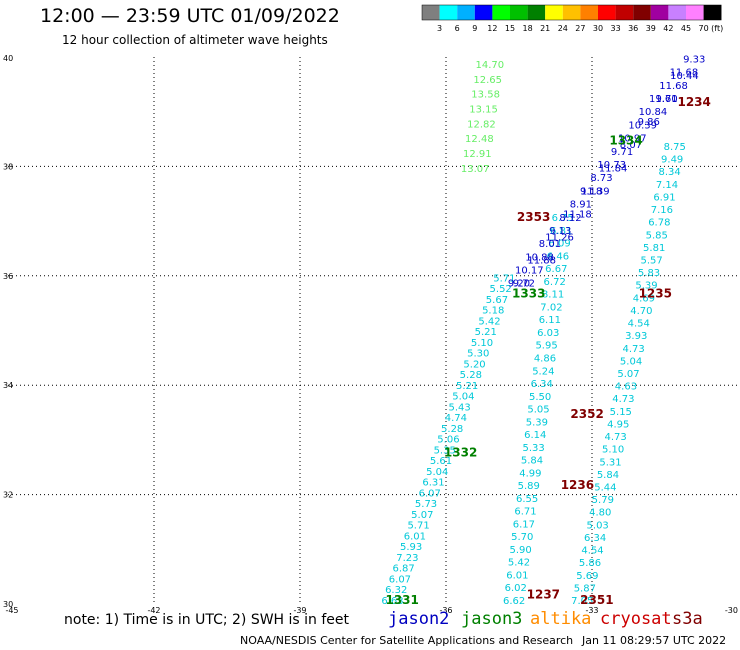 The width and height of the screenshot is (740, 650). What do you see at coordinates (404, 569) in the screenshot?
I see `wave-height-value: 6.87` at bounding box center [404, 569].